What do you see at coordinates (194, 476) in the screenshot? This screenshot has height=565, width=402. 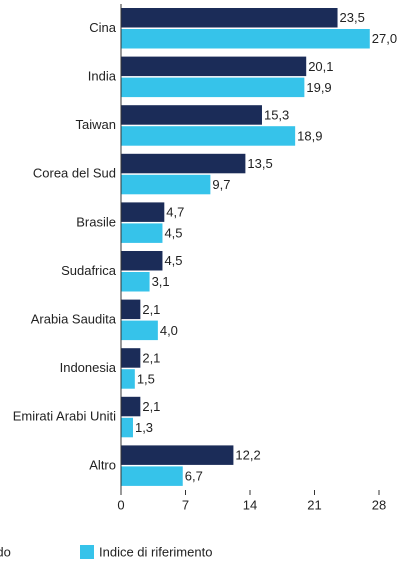 I see `value-label: 6,7` at bounding box center [194, 476].